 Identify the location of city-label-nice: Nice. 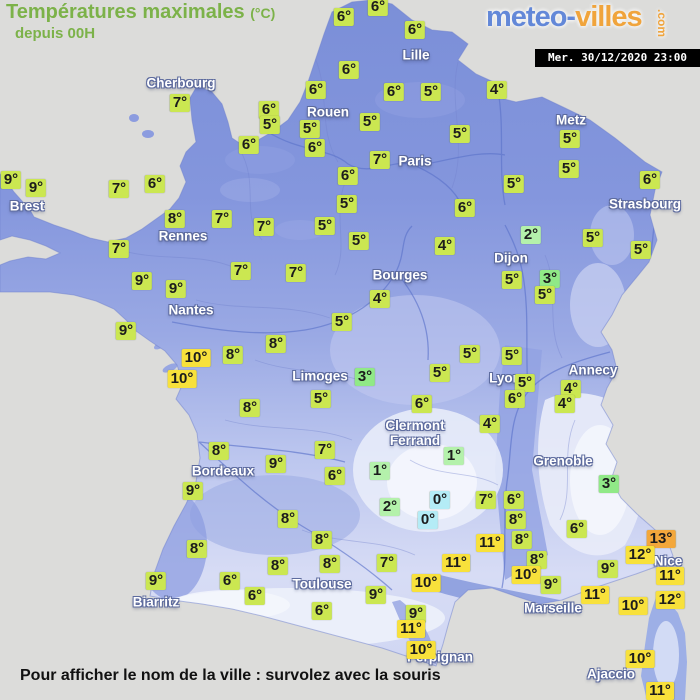
(668, 561).